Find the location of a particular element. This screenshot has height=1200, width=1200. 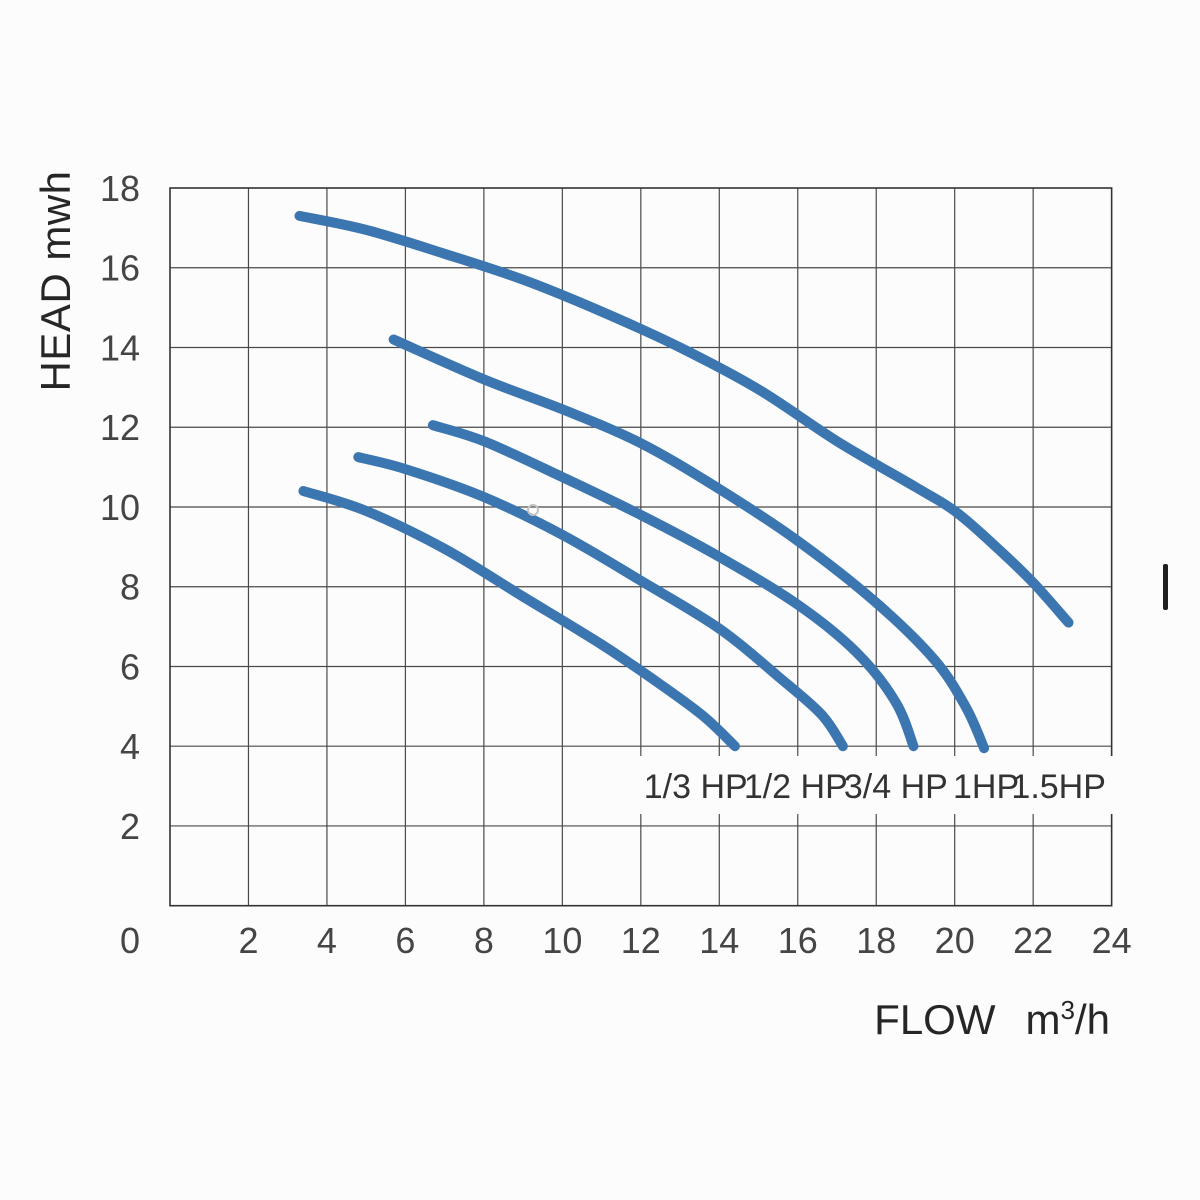

scan-artifact-dot is located at coordinates (533, 510).